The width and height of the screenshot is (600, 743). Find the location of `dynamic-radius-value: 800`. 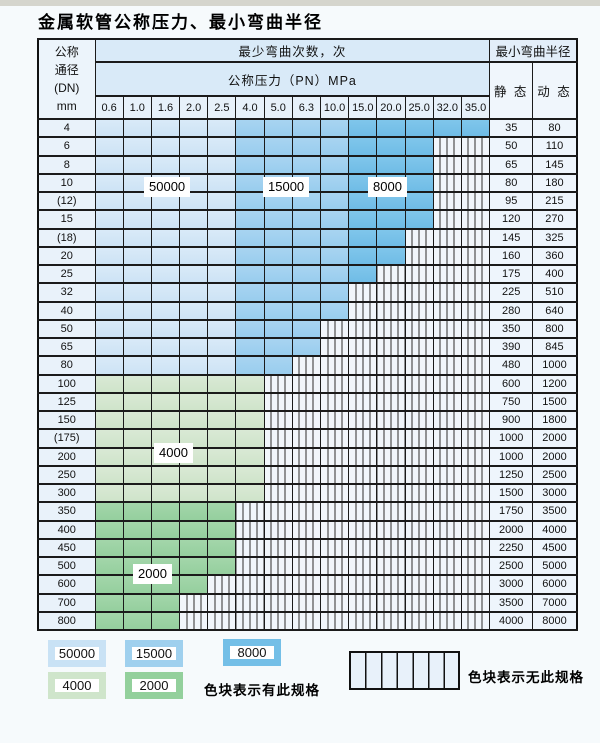

dynamic-radius-value: 800 is located at coordinates (555, 329).